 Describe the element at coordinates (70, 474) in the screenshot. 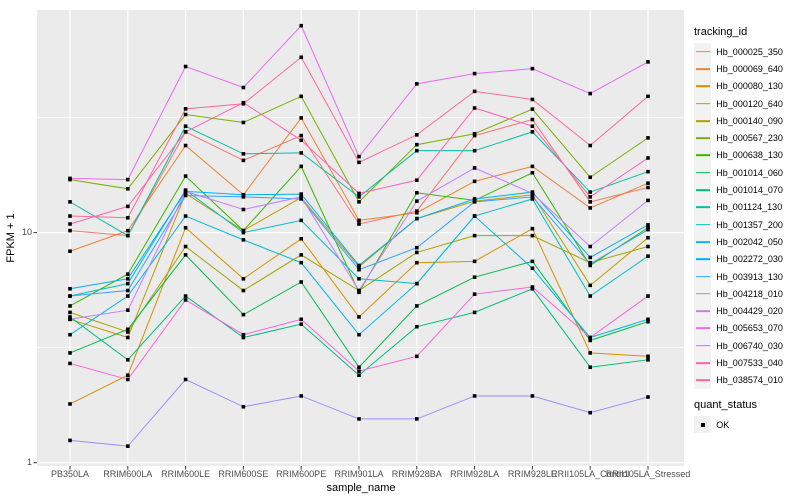

I see `x-tick-label: PB350LA` at that location.